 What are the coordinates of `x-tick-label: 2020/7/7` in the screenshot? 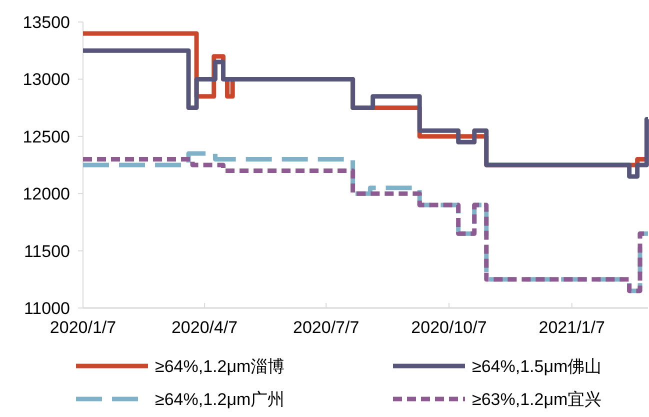 It's located at (326, 327).